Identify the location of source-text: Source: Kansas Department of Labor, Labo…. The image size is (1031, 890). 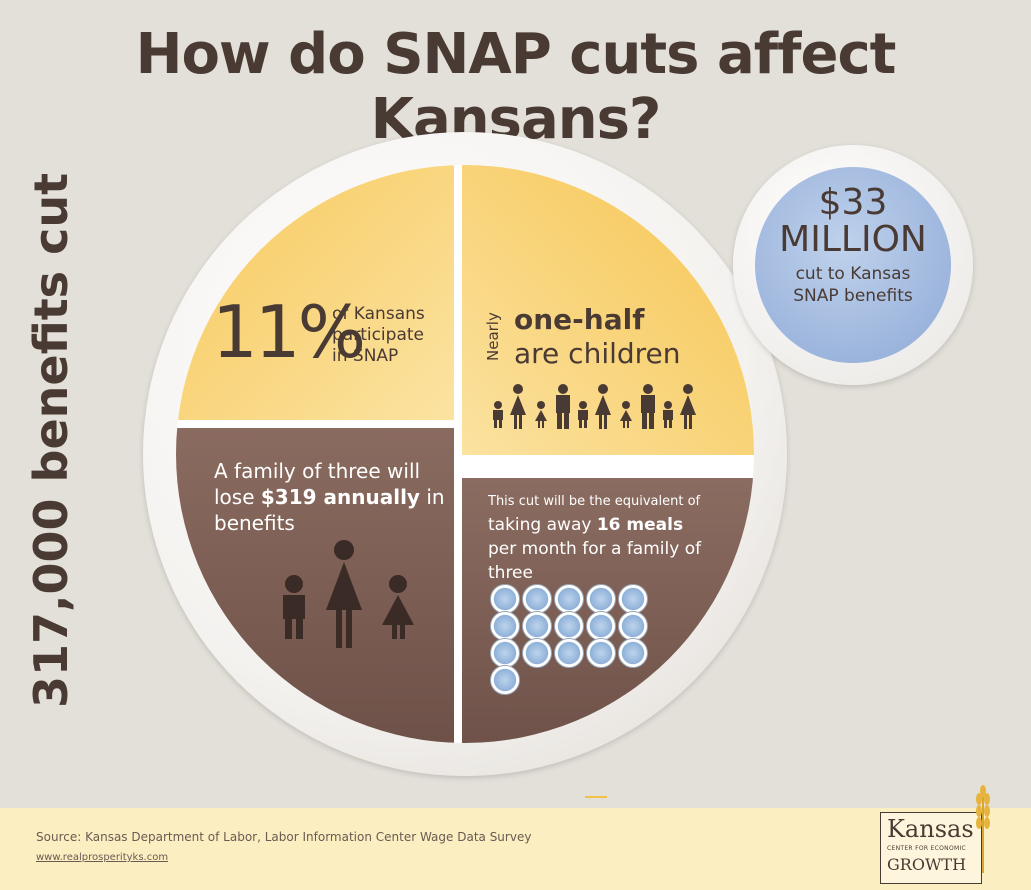
(284, 837).